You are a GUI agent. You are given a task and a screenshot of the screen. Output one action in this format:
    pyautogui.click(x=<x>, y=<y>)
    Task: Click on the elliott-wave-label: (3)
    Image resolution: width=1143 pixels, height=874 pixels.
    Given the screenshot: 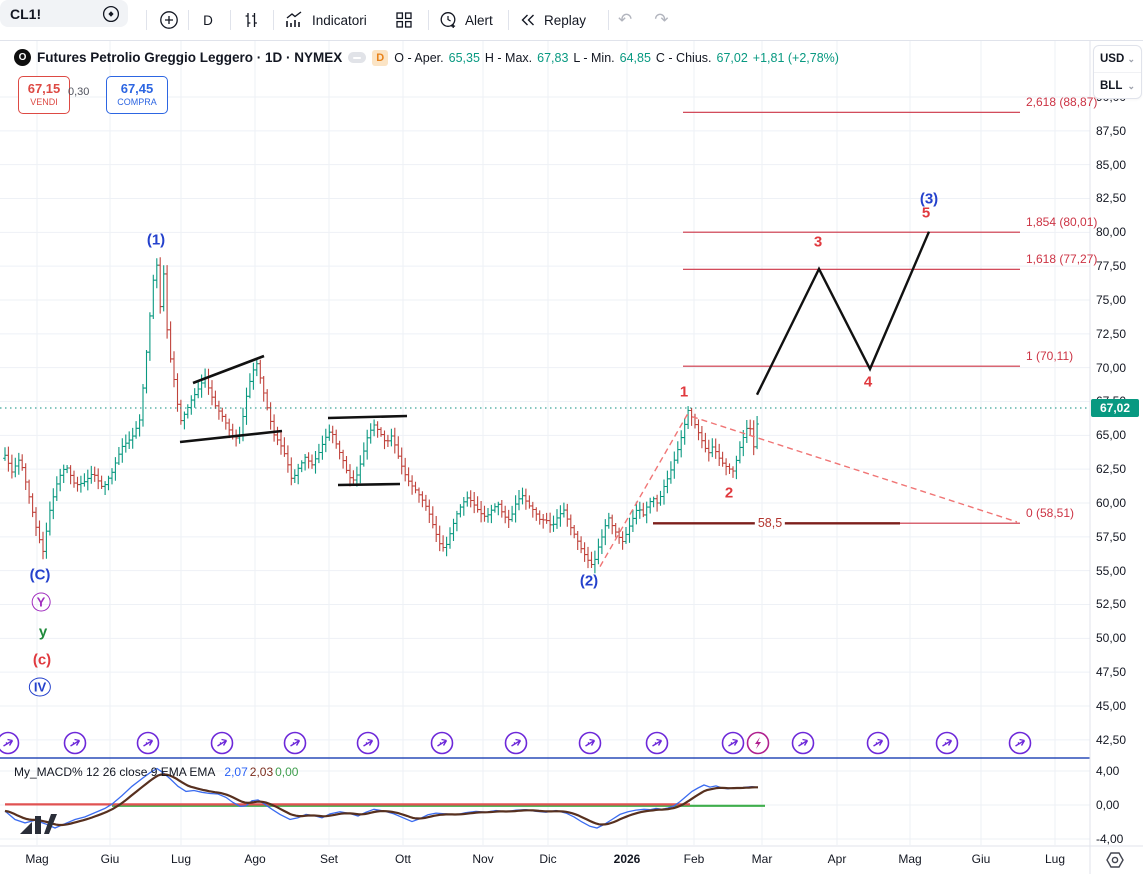 What is the action you would take?
    pyautogui.click(x=929, y=199)
    